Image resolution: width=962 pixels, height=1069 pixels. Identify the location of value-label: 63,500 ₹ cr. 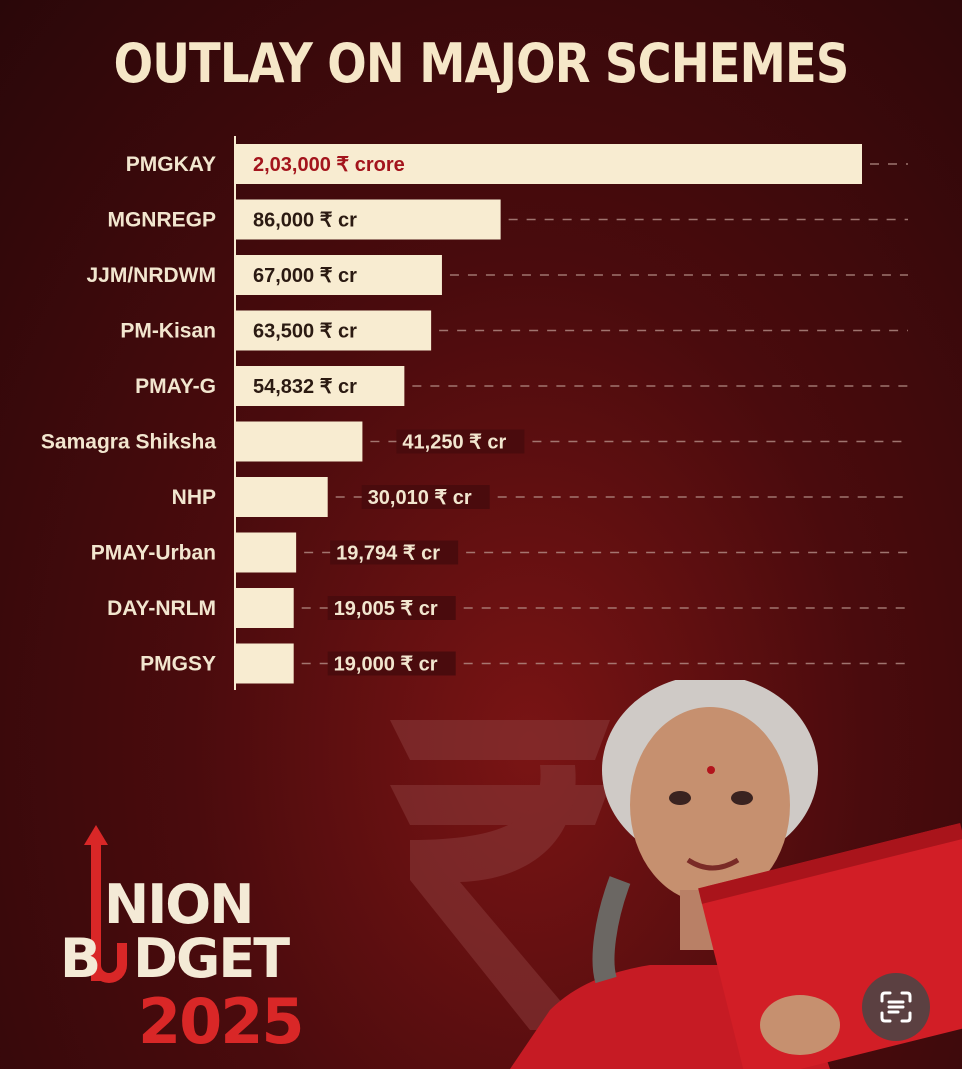
(305, 332).